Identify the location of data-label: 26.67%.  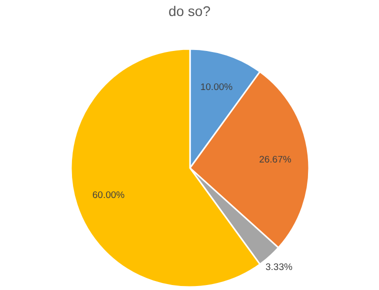
(275, 160).